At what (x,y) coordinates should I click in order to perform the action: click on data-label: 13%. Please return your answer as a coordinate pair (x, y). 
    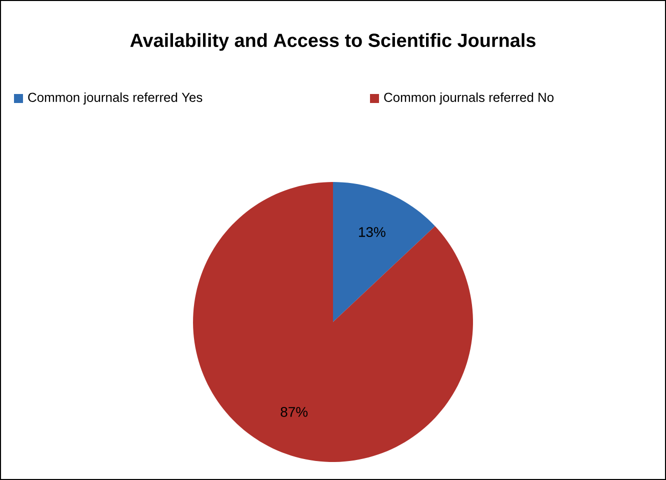
    Looking at the image, I should click on (372, 232).